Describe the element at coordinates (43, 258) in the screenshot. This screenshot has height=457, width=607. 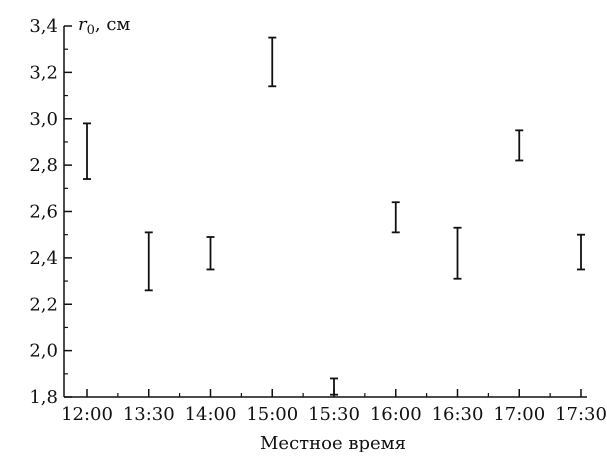
I see `y-tick-label: 2,4` at that location.